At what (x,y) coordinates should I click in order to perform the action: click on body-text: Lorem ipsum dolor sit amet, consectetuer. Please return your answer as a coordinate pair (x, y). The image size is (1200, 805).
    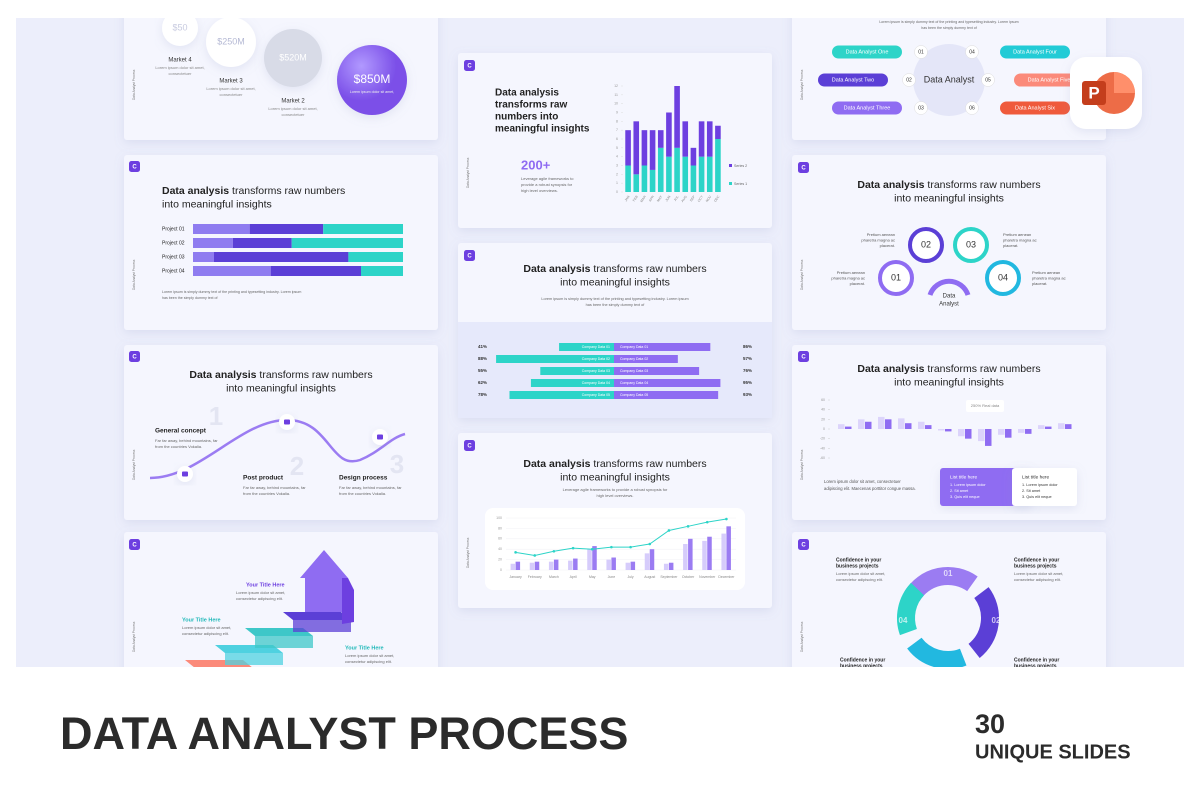
    Looking at the image, I should click on (862, 481).